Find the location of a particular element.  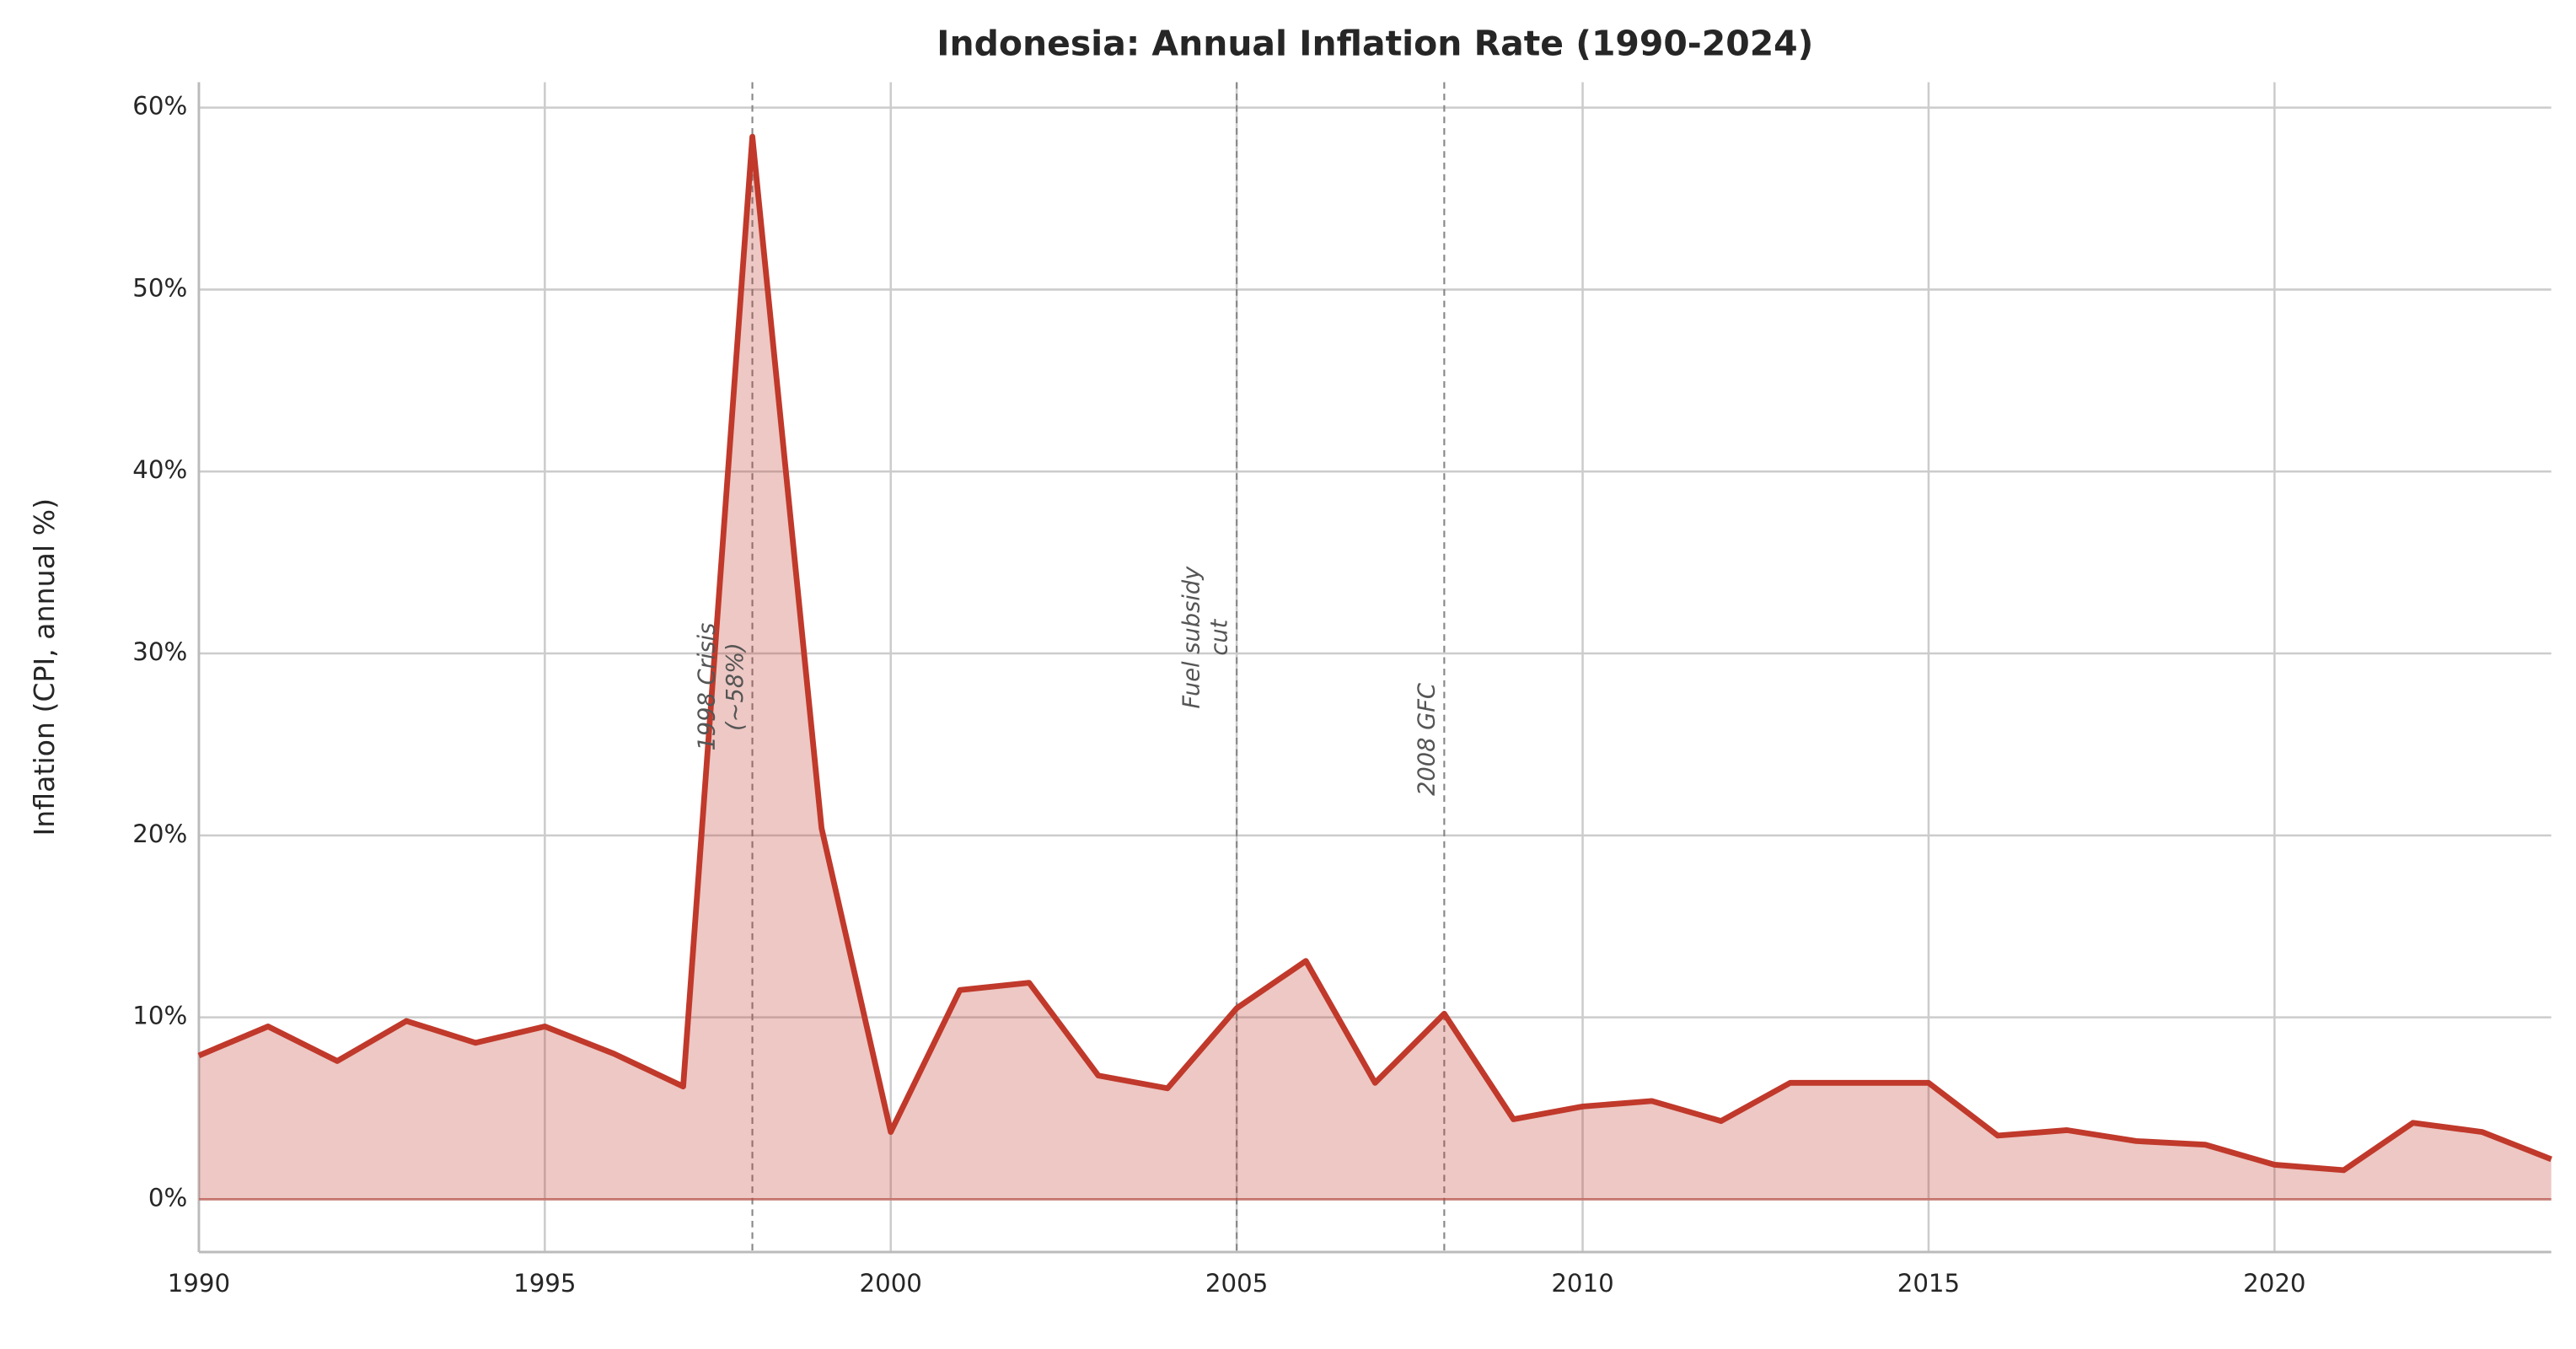

annotation-text: Fuel subsidy is located at coordinates (1191, 637).